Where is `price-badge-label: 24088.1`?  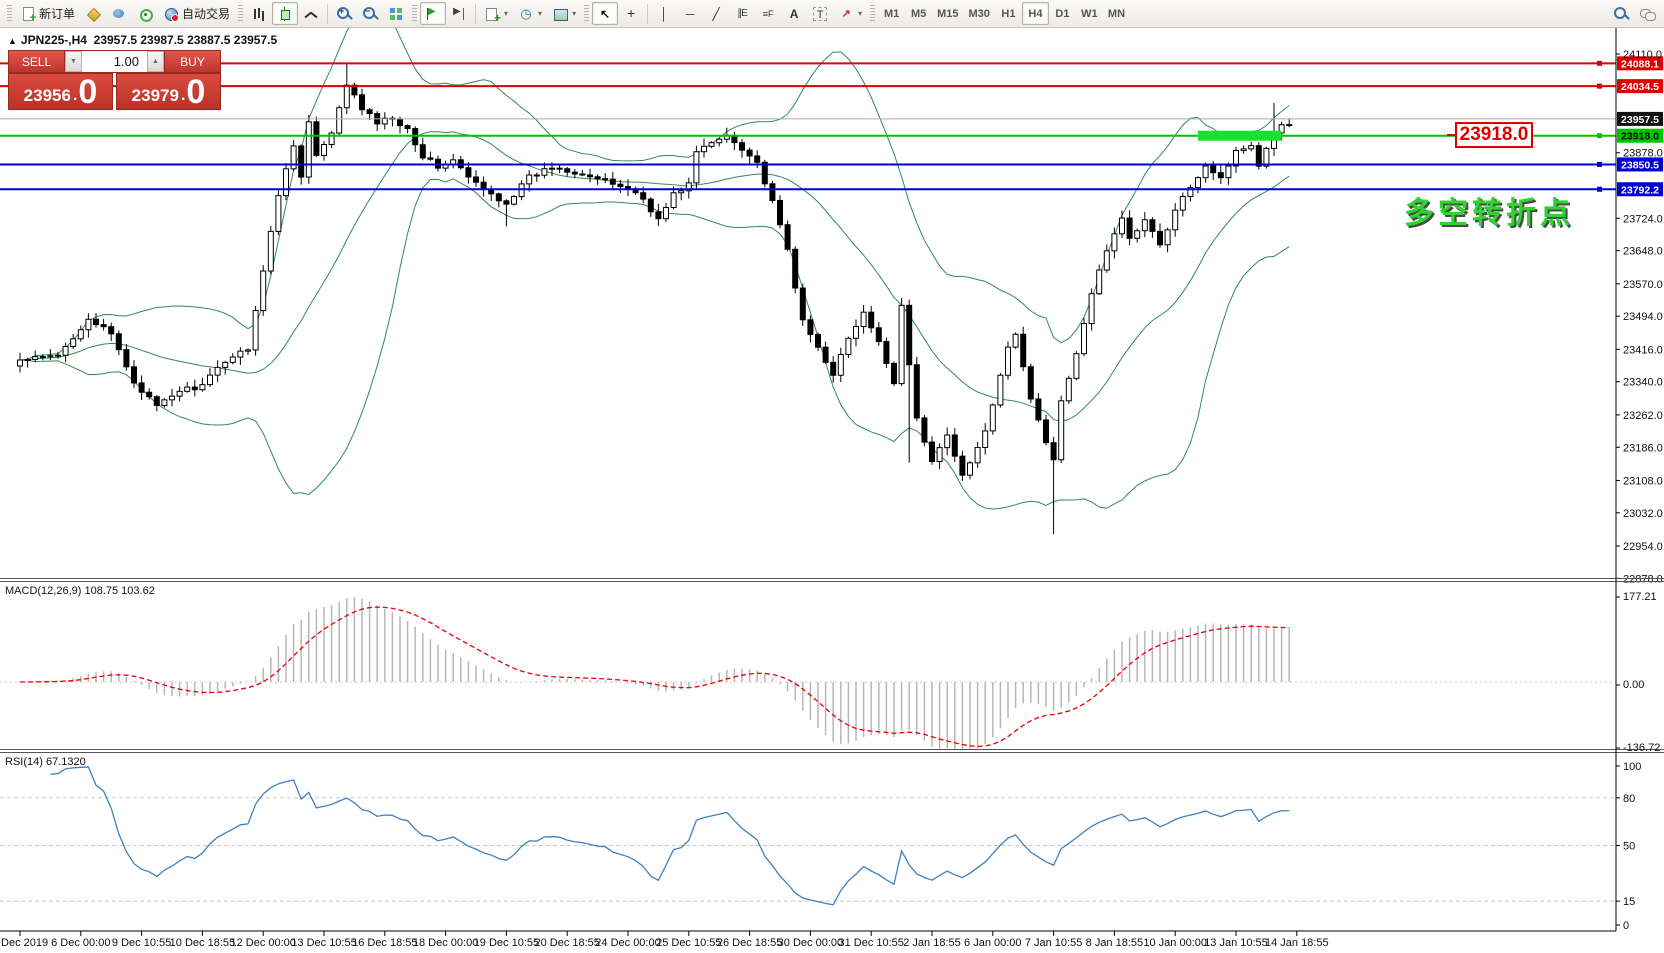
price-badge-label: 24088.1 is located at coordinates (1640, 64).